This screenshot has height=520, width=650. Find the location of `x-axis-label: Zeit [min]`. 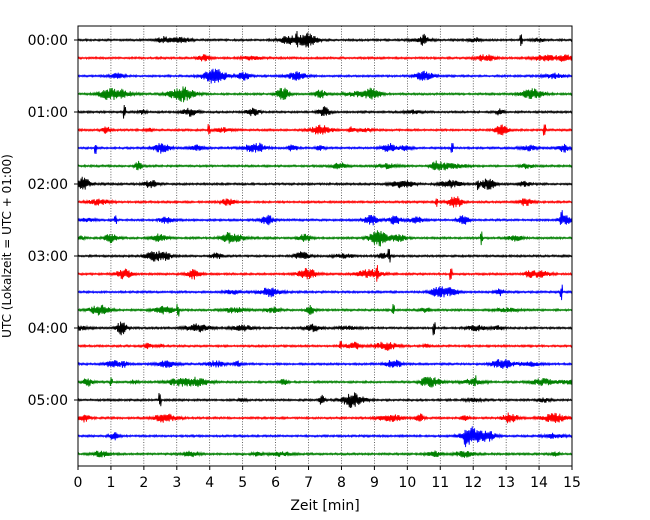

x-axis-label: Zeit [min] is located at coordinates (324, 506).